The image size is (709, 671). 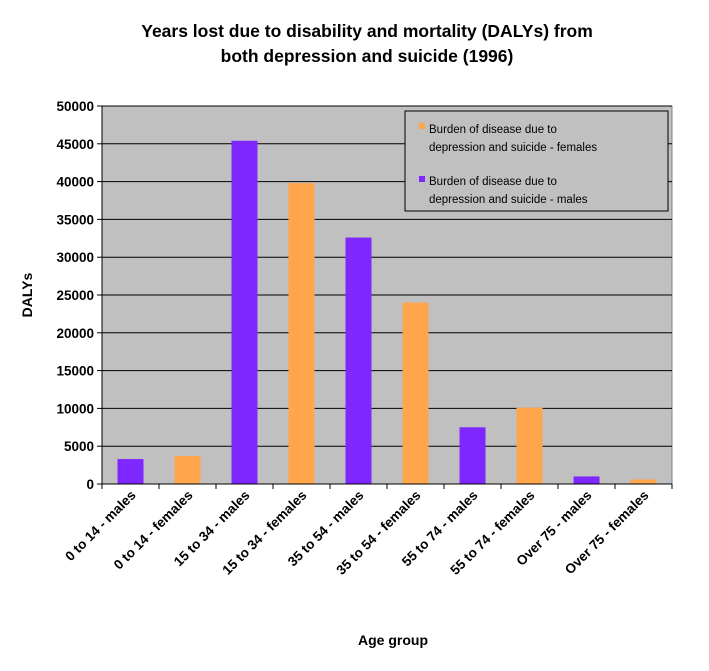 What do you see at coordinates (513, 148) in the screenshot?
I see `legend-label-females-line-2: depression and suicide - females` at bounding box center [513, 148].